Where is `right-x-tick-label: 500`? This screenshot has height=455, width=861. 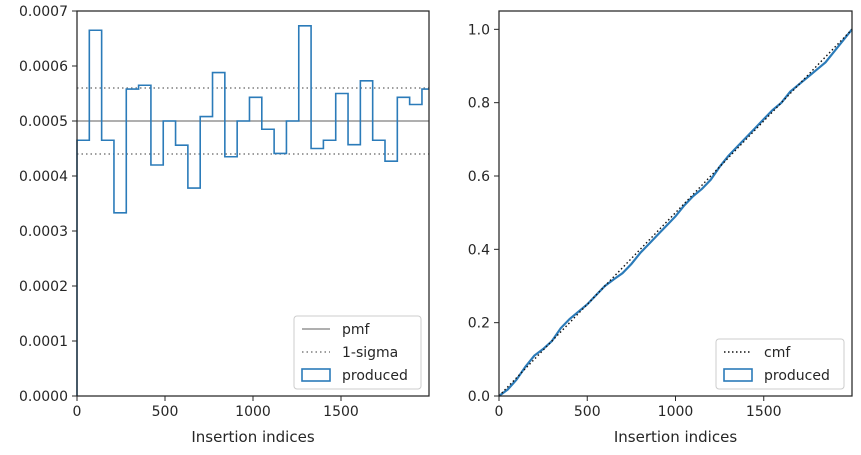 right-x-tick-label: 500 is located at coordinates (587, 412).